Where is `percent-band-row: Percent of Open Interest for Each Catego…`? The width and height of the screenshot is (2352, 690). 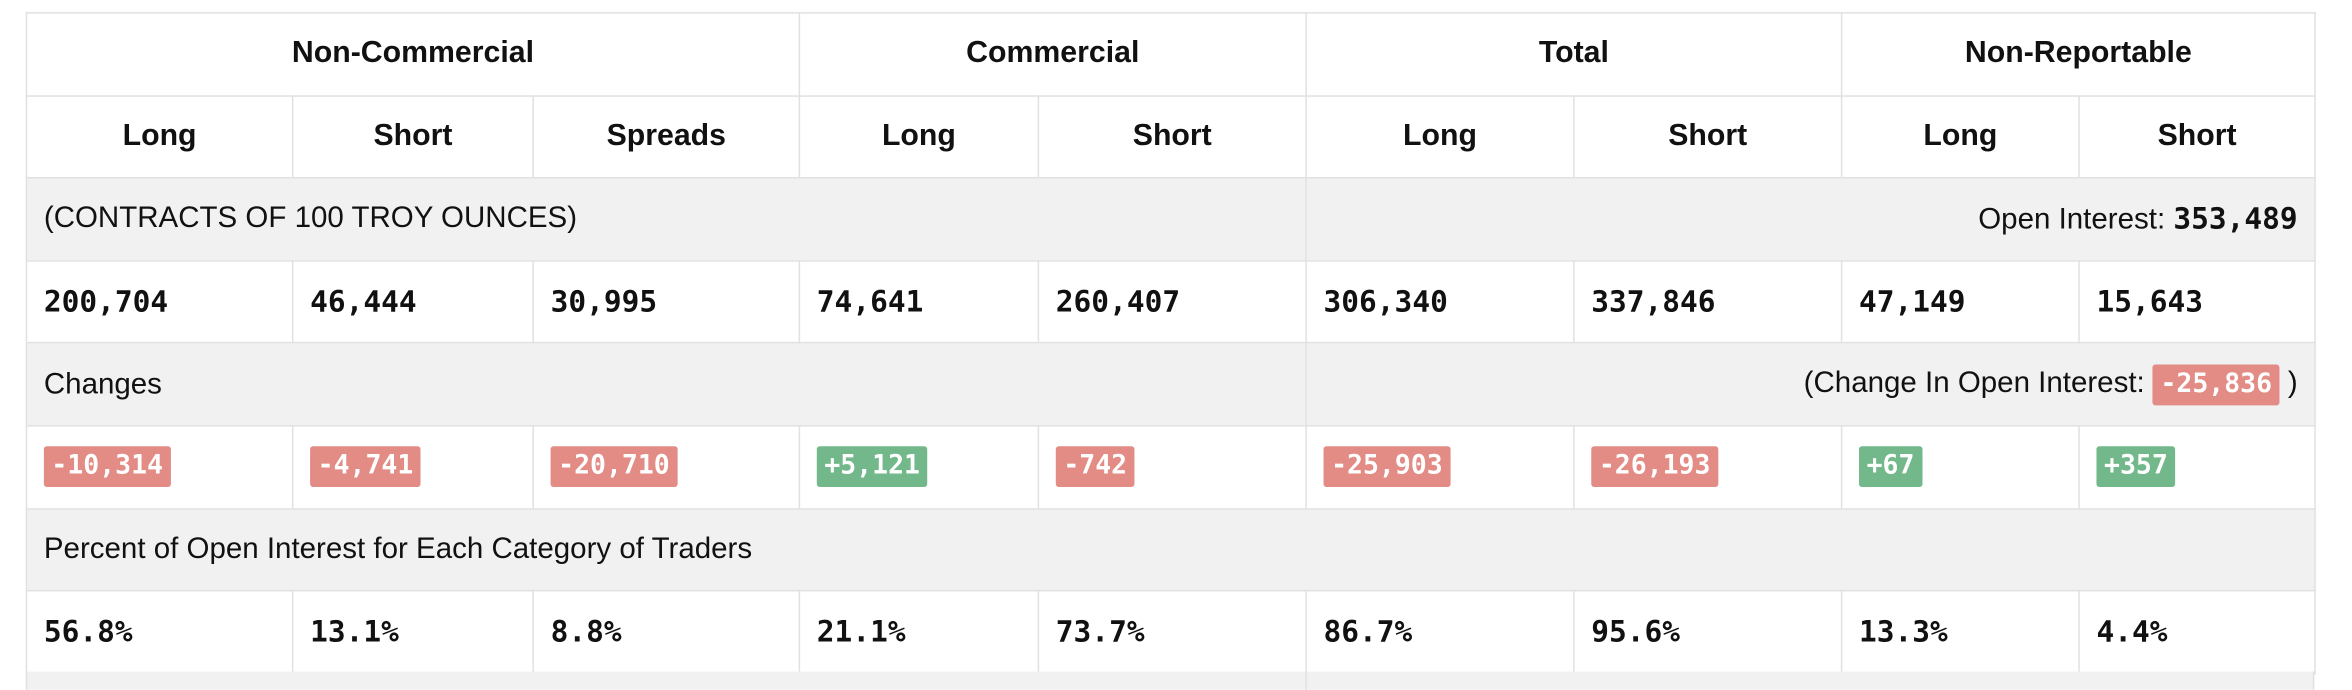
percent-band-row: Percent of Open Interest for Each Catego… is located at coordinates (1170, 549).